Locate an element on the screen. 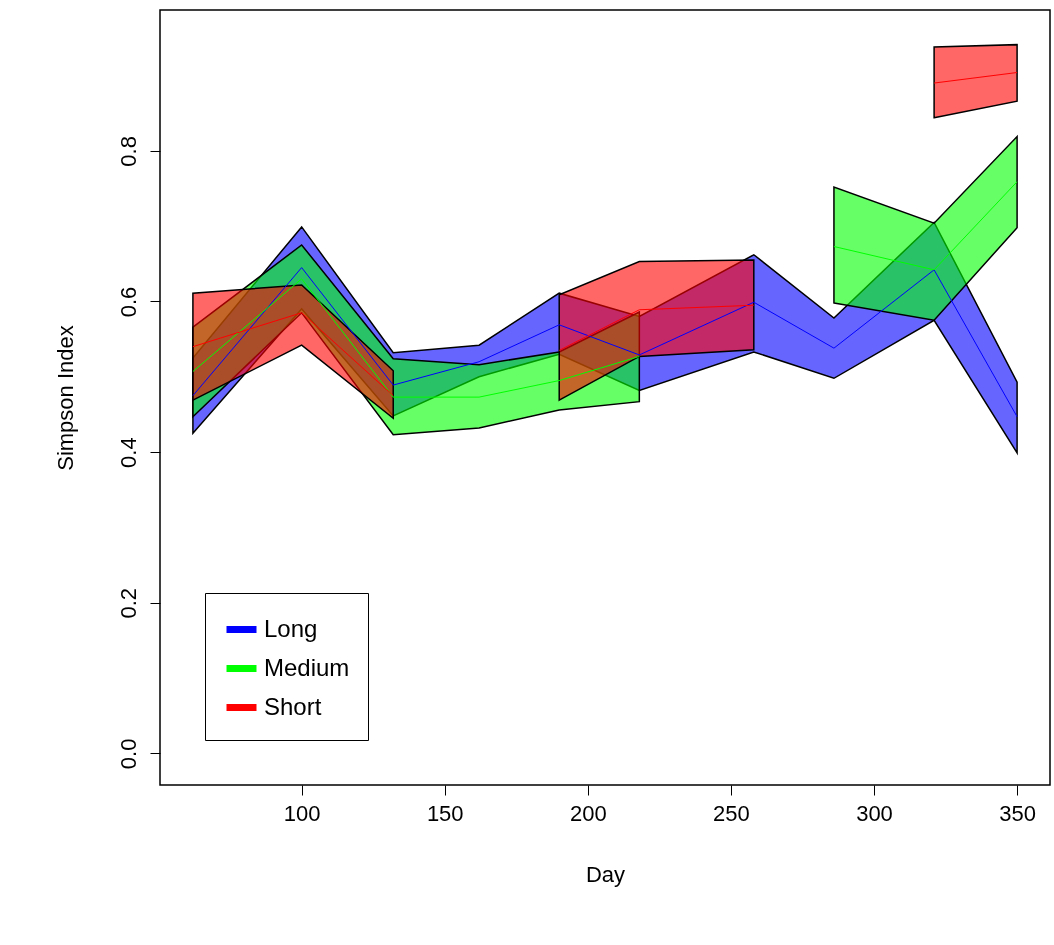 The image size is (1054, 945). legend-label: Long is located at coordinates (291, 628).